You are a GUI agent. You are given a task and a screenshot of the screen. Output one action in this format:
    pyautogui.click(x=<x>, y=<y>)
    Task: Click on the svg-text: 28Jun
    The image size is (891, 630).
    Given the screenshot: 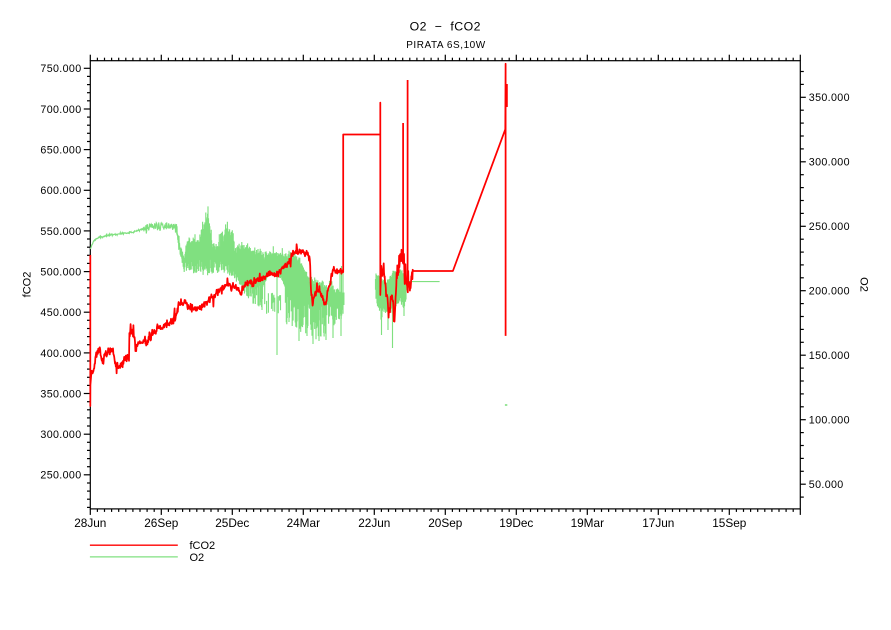 What is the action you would take?
    pyautogui.click(x=90, y=523)
    